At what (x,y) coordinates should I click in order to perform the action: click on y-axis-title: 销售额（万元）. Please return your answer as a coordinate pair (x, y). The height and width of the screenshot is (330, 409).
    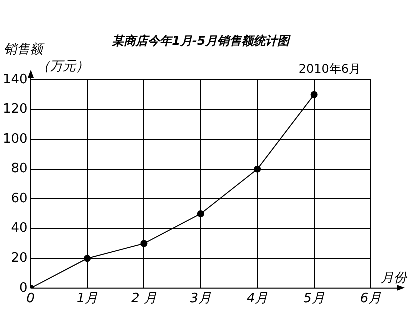
    Looking at the image, I should click on (46, 58).